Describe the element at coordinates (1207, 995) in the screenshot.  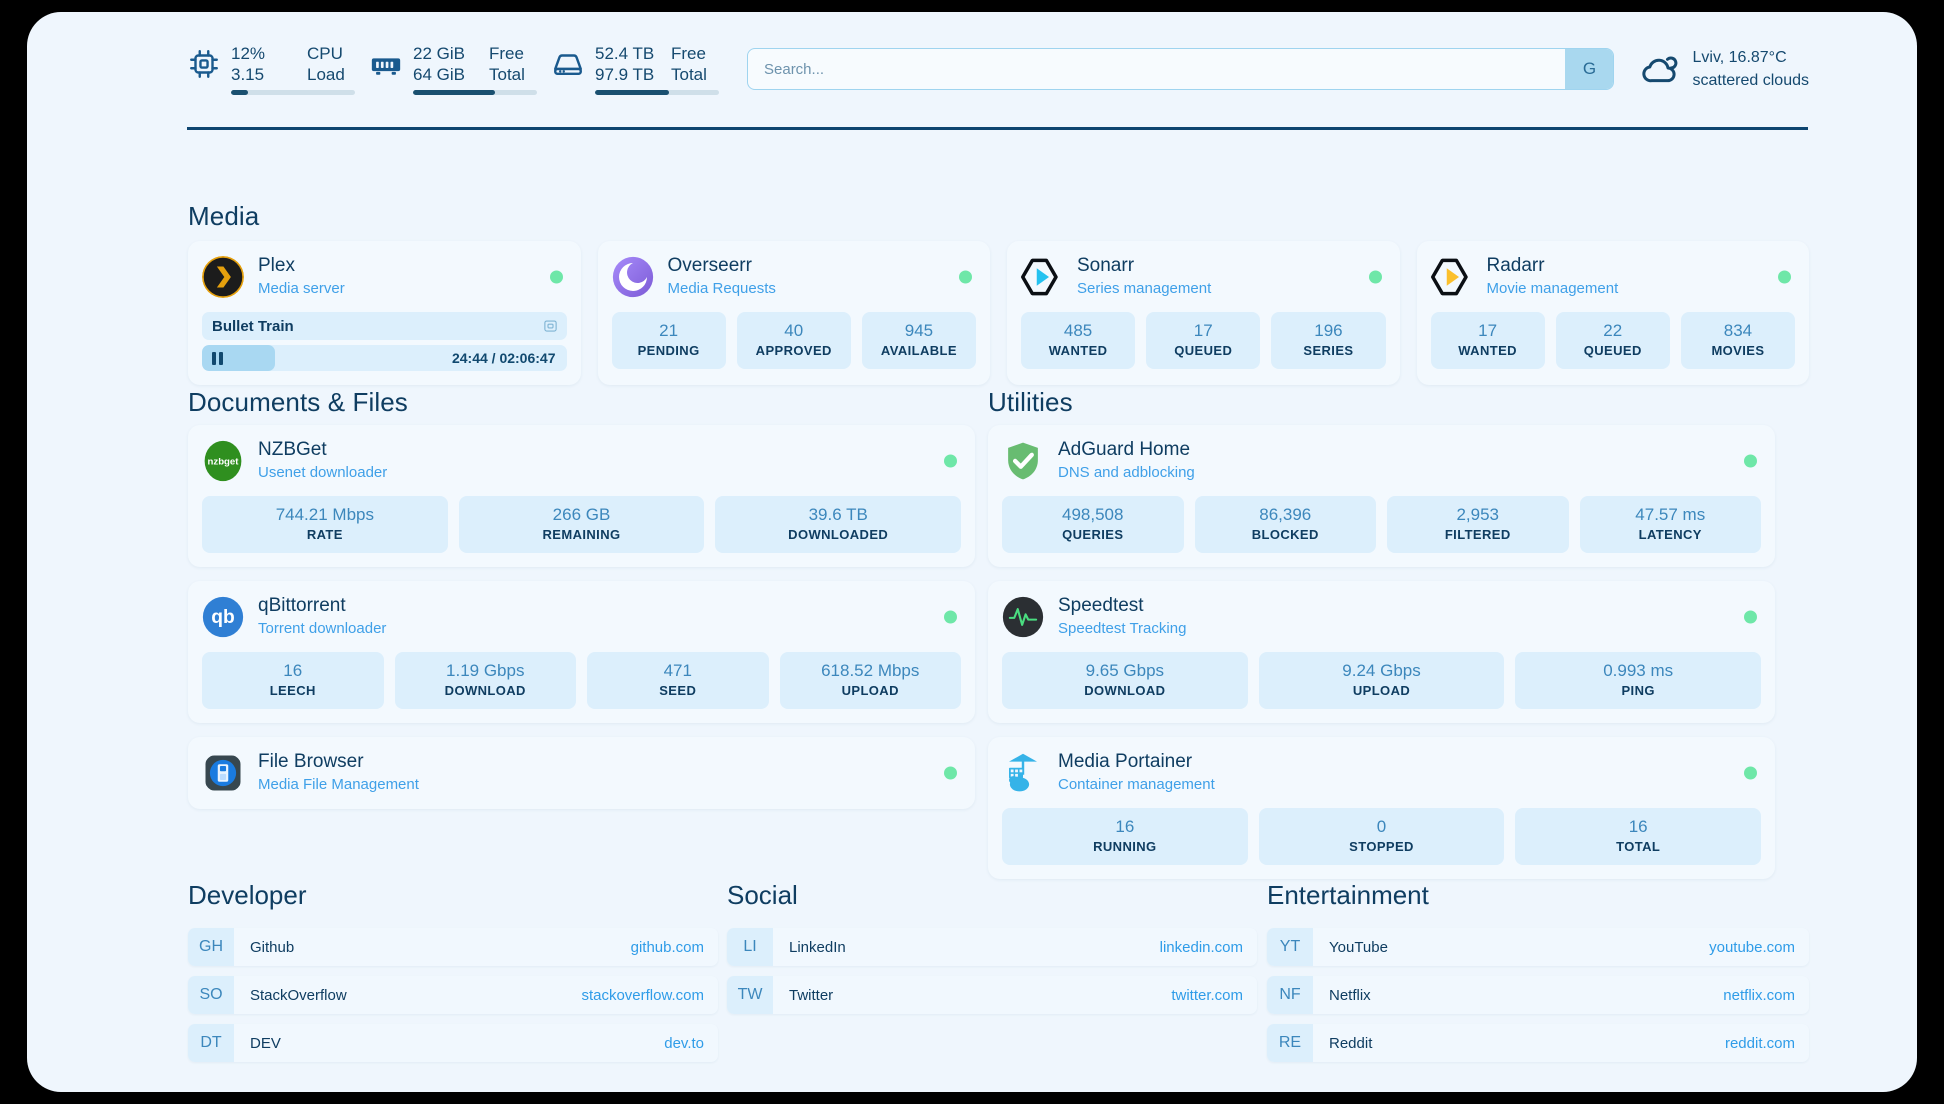
I see `bookmark-url: twitter.com` at that location.